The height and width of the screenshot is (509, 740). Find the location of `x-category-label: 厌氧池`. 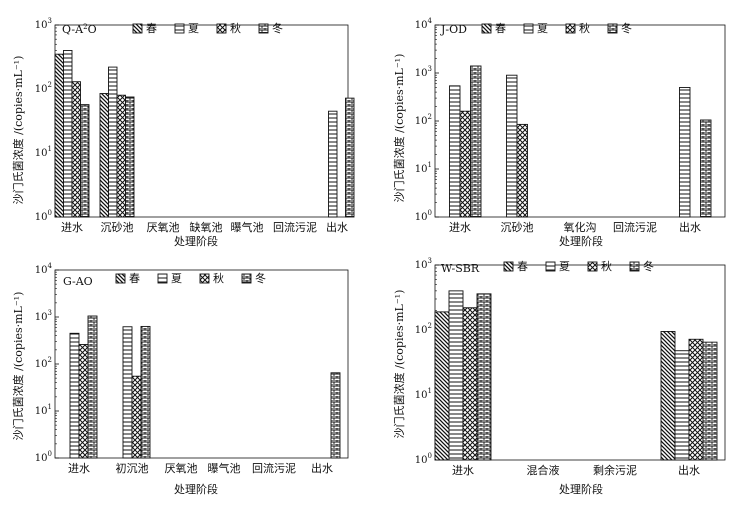

x-category-label: 厌氧池 is located at coordinates (163, 227).